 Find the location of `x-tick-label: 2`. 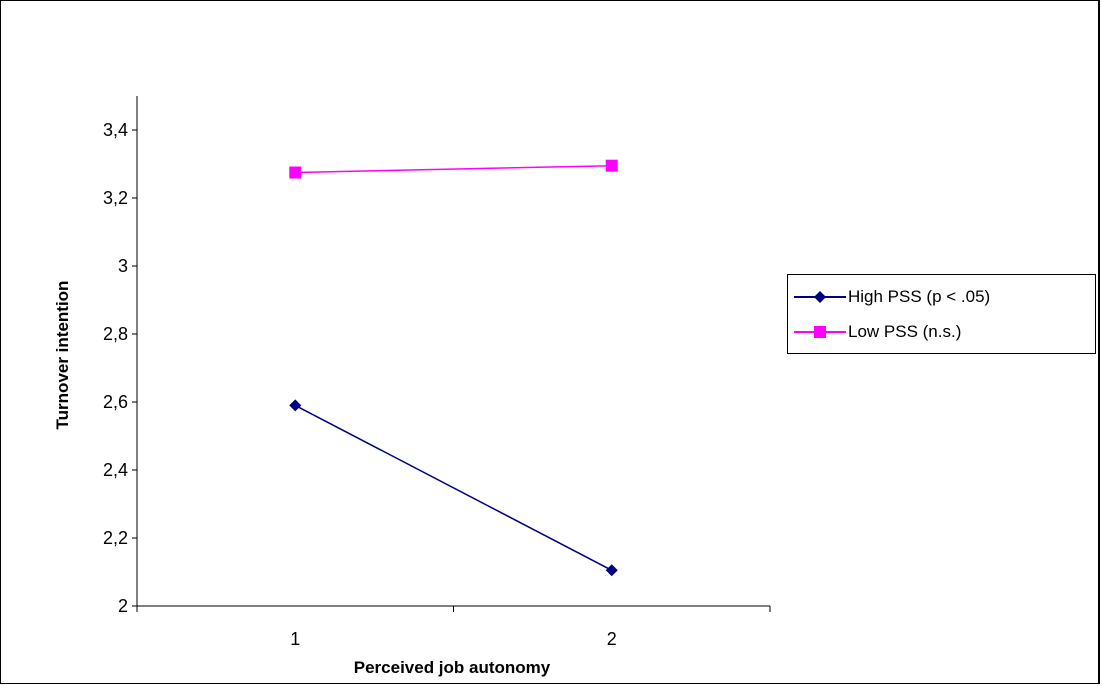

x-tick-label: 2 is located at coordinates (612, 639).